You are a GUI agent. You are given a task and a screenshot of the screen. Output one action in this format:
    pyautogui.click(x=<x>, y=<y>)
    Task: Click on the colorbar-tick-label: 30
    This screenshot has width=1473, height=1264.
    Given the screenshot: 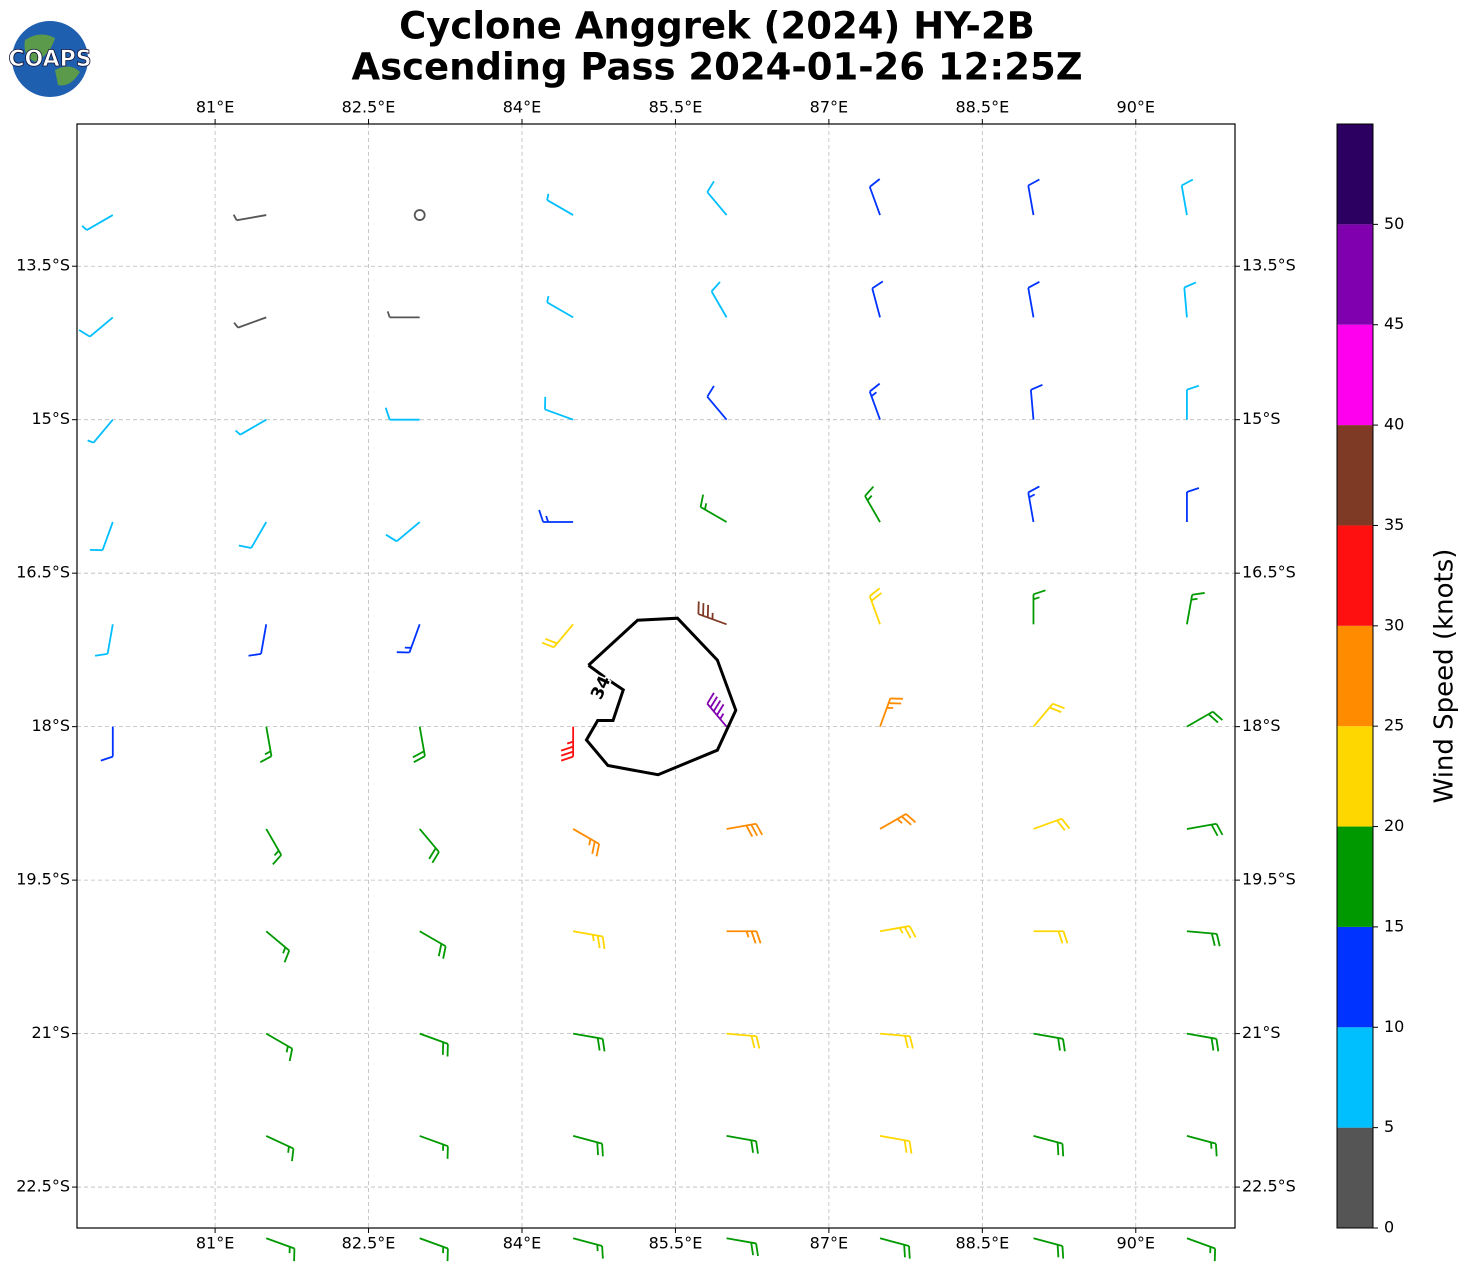 What is the action you would take?
    pyautogui.click(x=1394, y=624)
    